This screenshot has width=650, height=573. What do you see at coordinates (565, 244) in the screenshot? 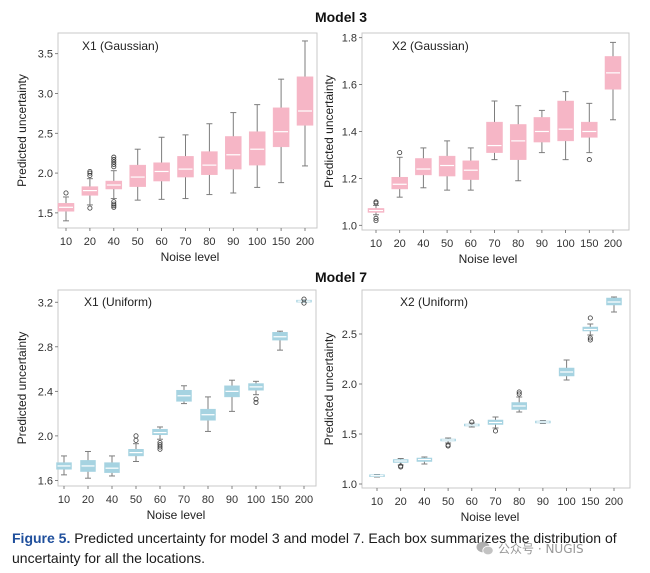
I see `x-tick-label: 100` at bounding box center [565, 244].